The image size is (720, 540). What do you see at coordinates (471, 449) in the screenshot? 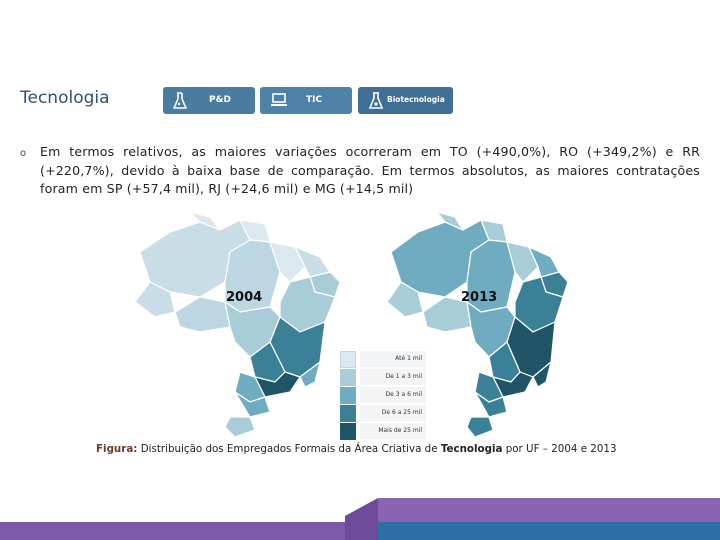
I see `caption-bold: Tecnologia` at bounding box center [471, 449].